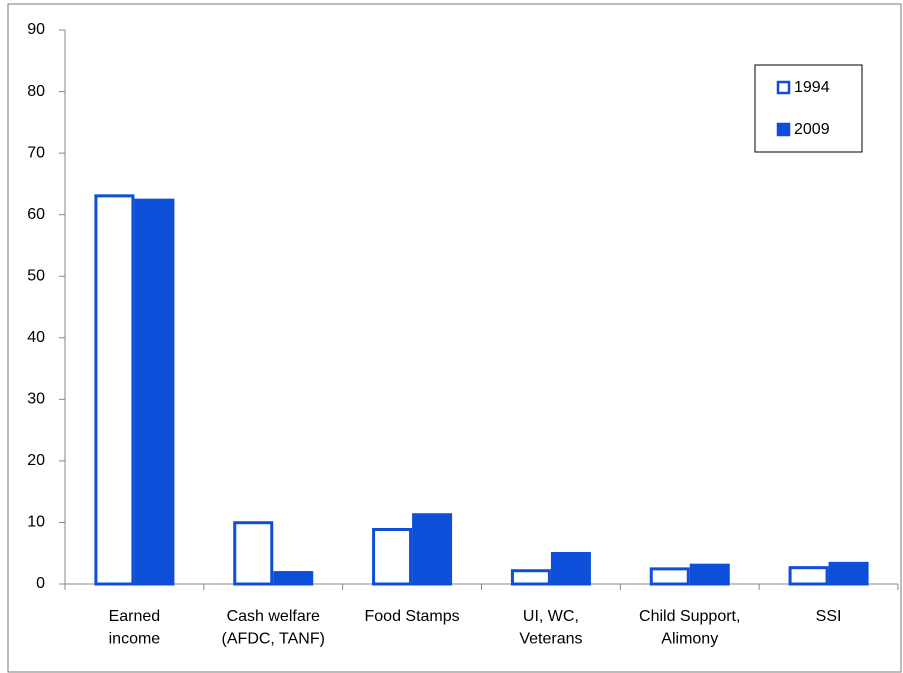 The height and width of the screenshot is (673, 903). Describe the element at coordinates (40, 583) in the screenshot. I see `y-tick-label: 0` at that location.